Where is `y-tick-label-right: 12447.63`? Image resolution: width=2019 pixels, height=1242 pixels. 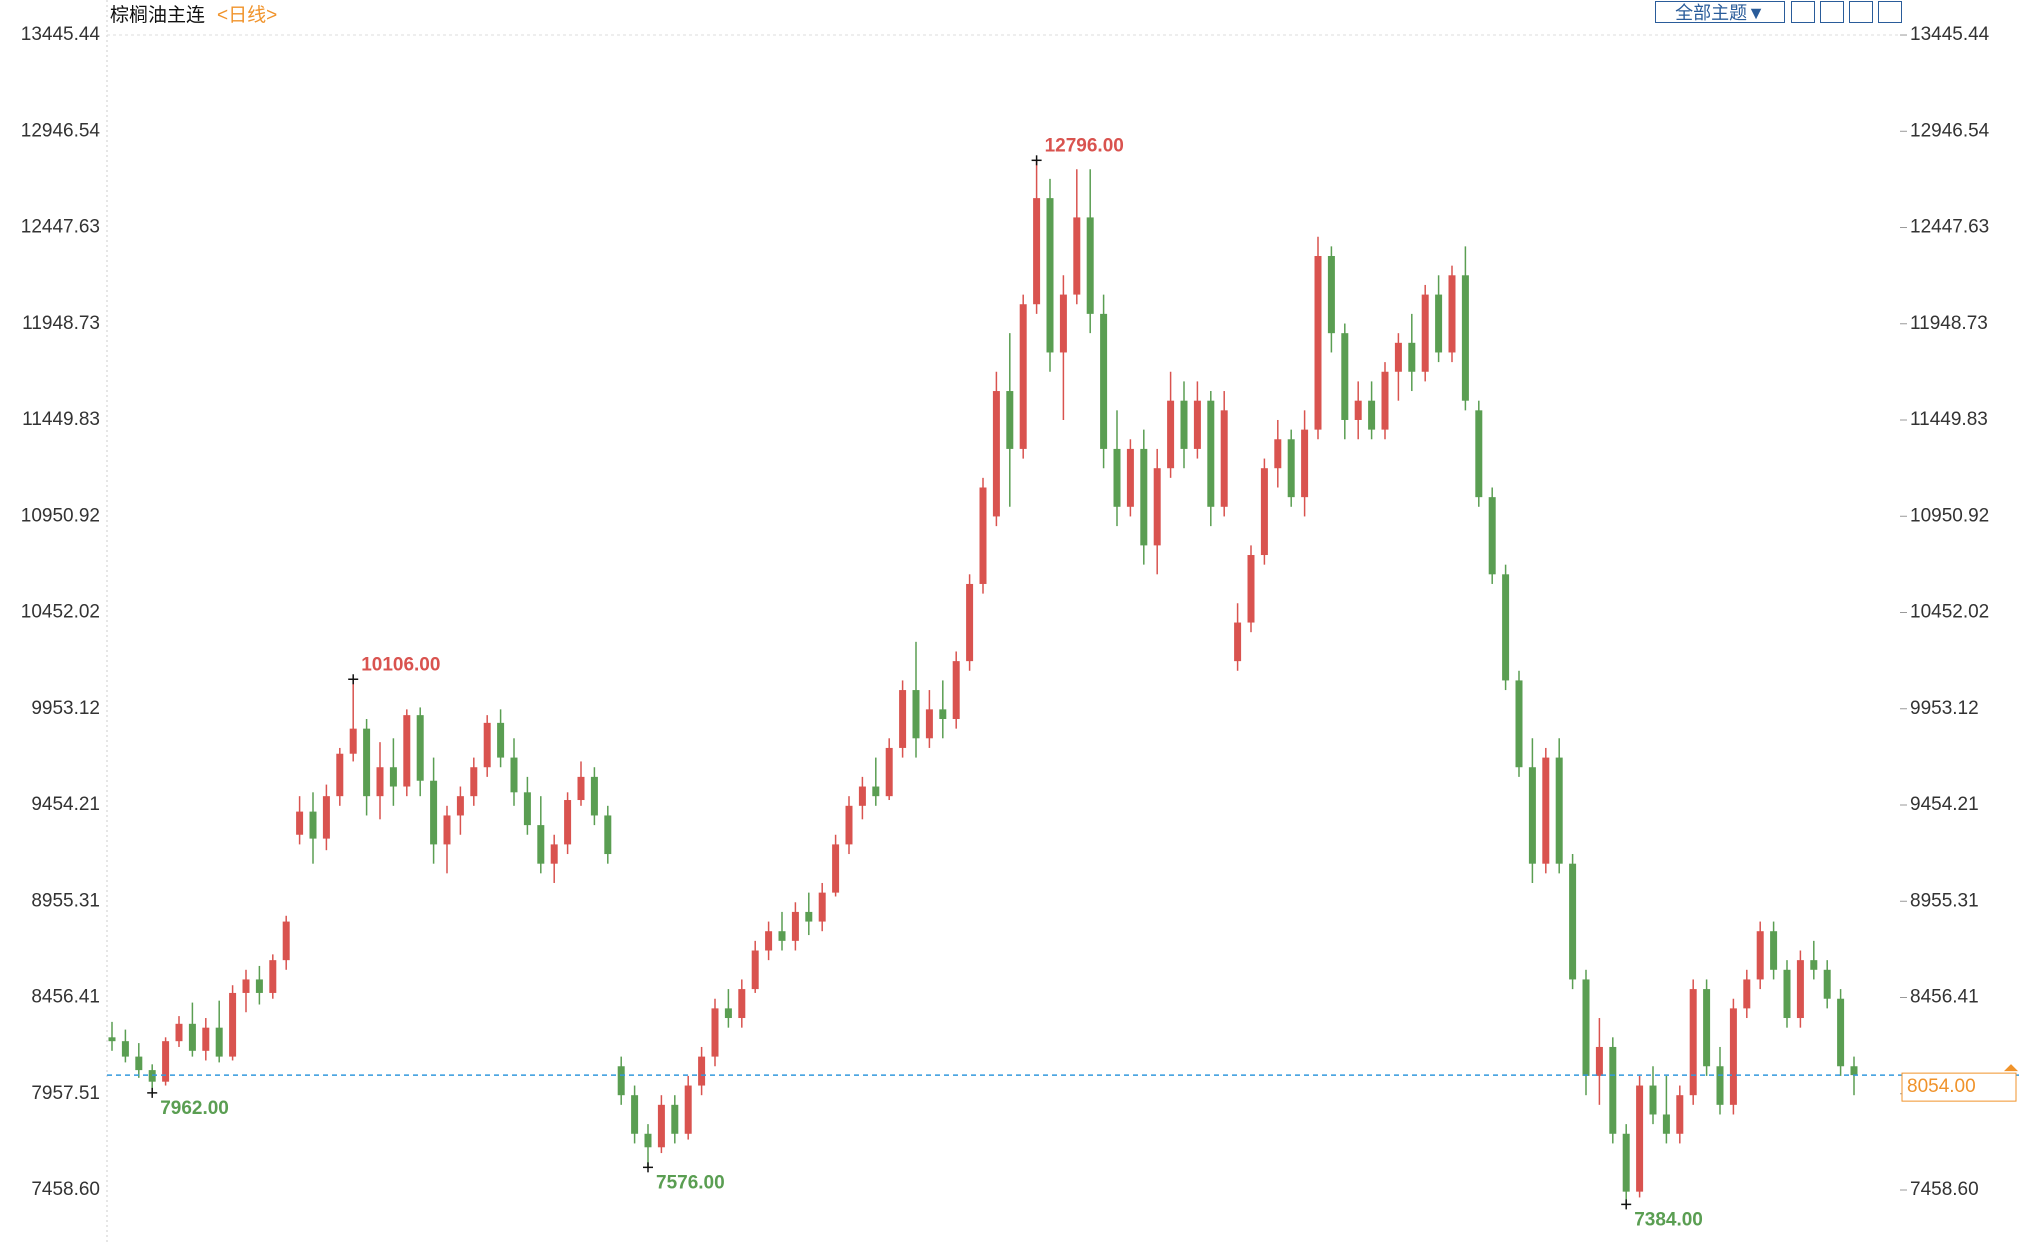 y-tick-label-right: 12447.63 is located at coordinates (1949, 227).